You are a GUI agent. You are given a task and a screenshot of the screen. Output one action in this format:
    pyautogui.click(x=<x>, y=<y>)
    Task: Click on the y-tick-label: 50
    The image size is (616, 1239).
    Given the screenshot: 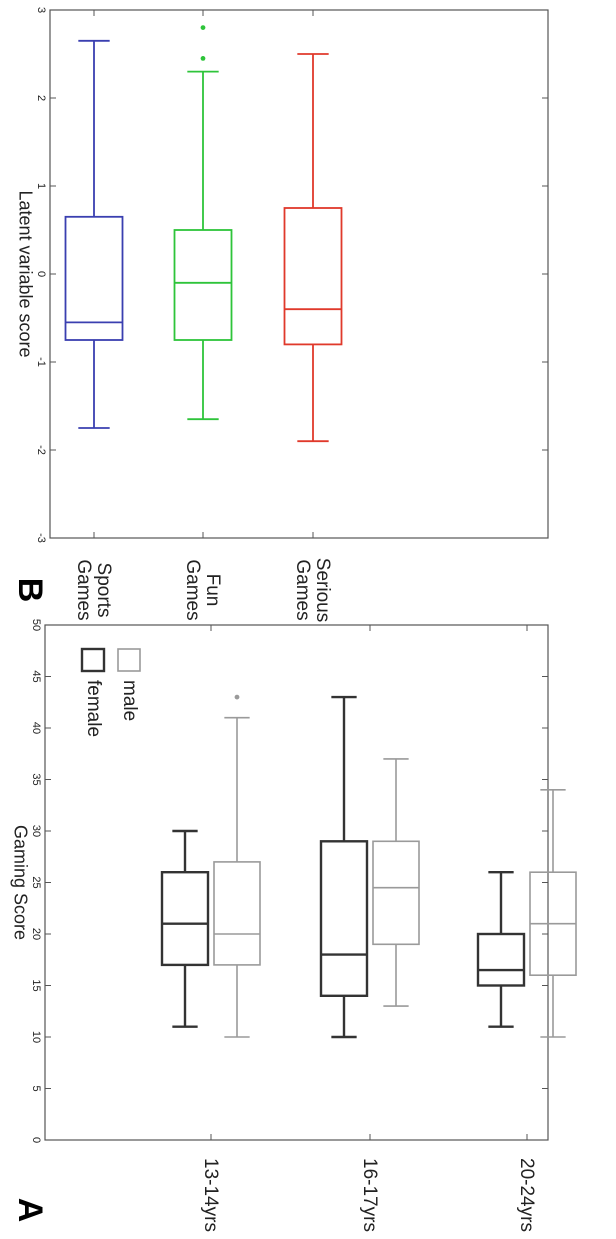 What is the action you would take?
    pyautogui.click(x=36, y=625)
    